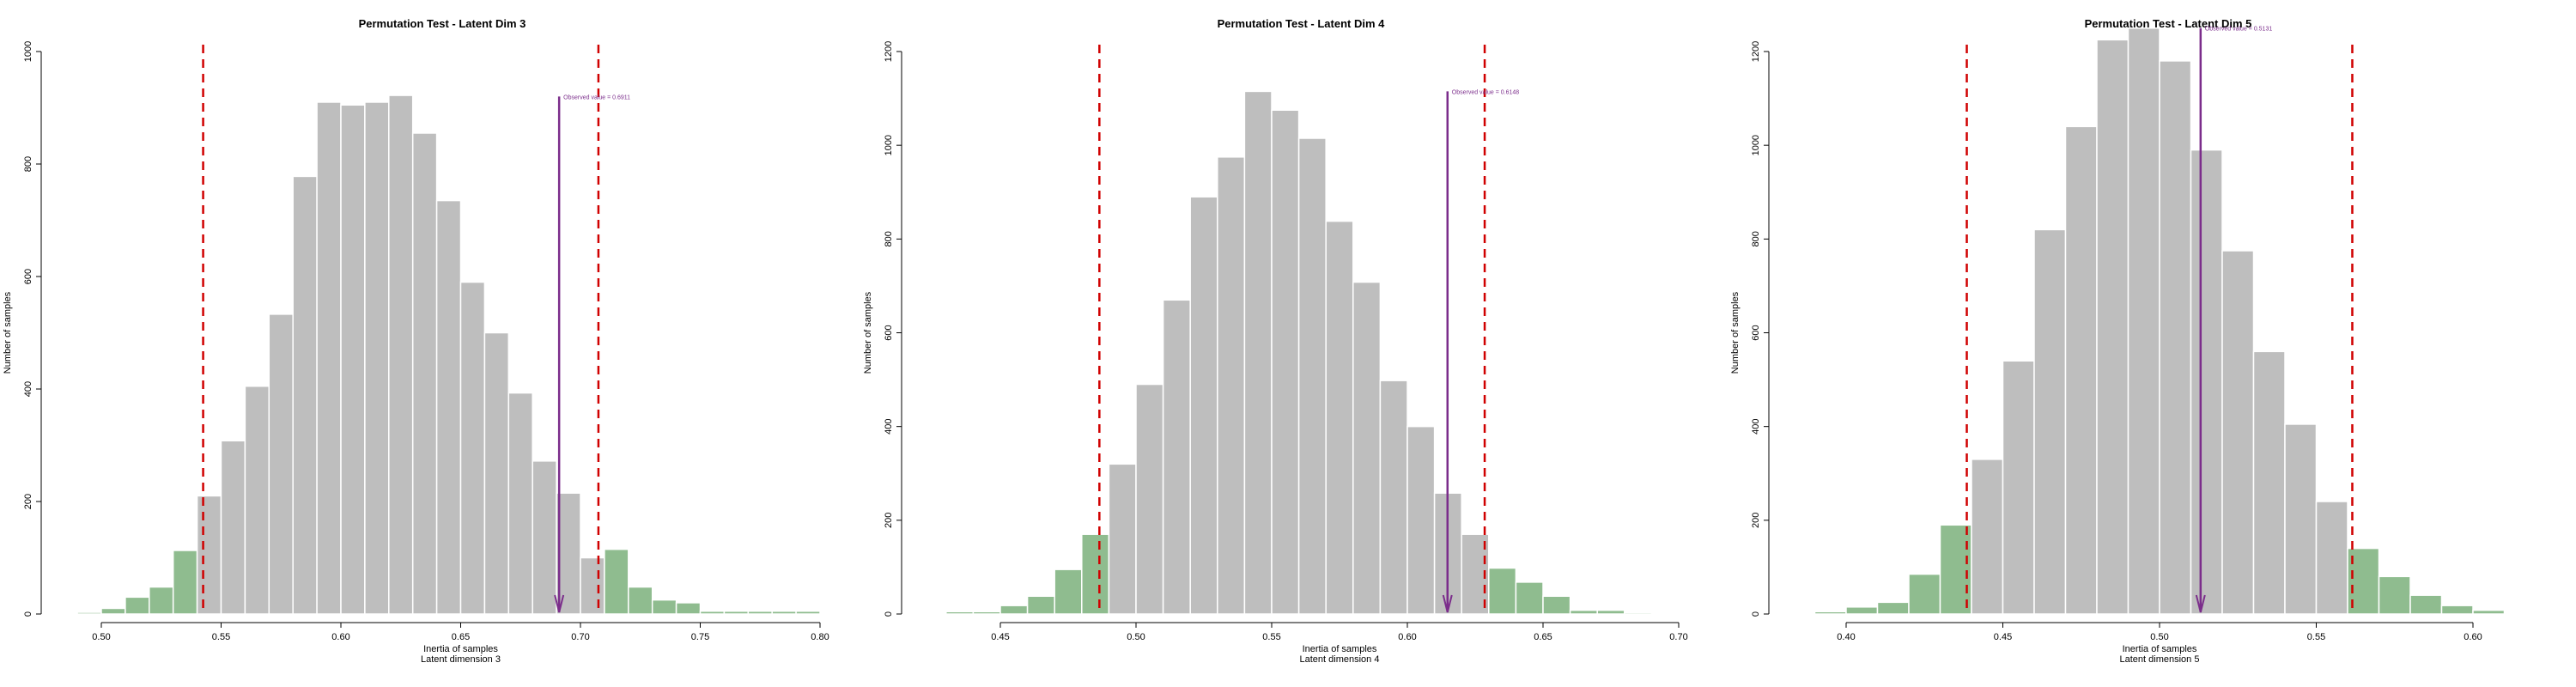 The height and width of the screenshot is (687, 2576). Describe the element at coordinates (1486, 92) in the screenshot. I see `observed-value-label: Observed value = 0.6148` at that location.